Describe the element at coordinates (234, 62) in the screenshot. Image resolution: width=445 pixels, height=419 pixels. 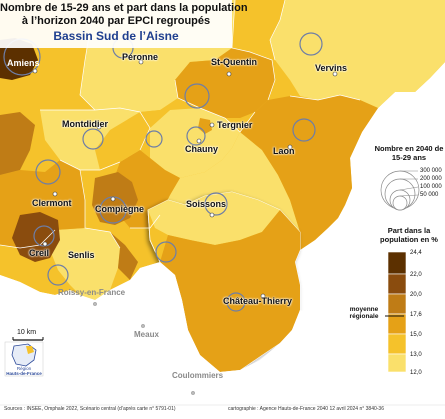
I see `place-label-saint-quentin: St-Quentin` at that location.